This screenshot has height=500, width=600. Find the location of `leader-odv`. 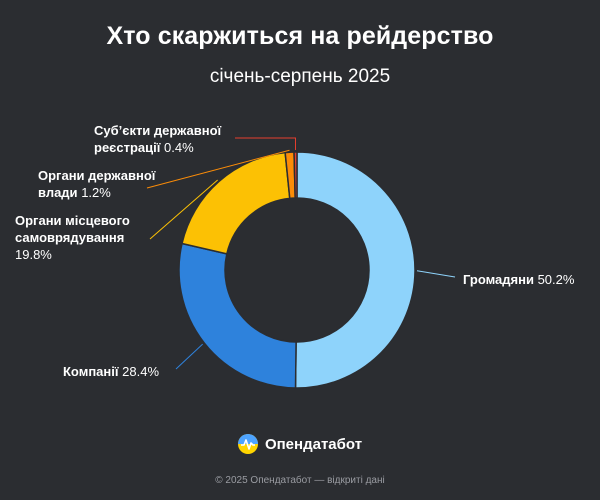

leader-odv is located at coordinates (218, 169).